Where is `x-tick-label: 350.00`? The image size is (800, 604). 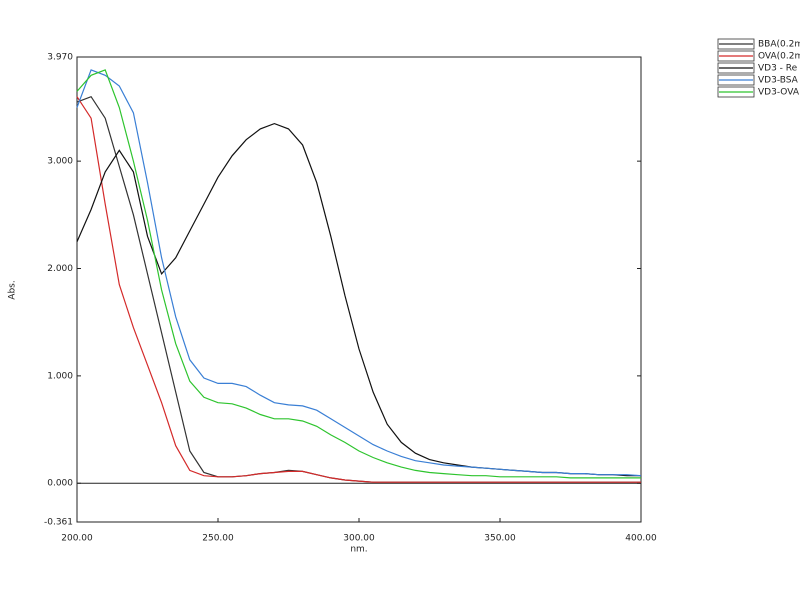 x-tick-label: 350.00 is located at coordinates (500, 539).